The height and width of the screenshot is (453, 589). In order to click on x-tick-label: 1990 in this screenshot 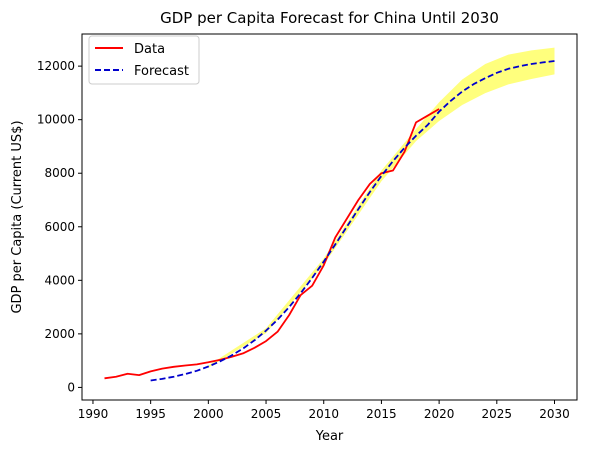, I will do `click(93, 414)`.